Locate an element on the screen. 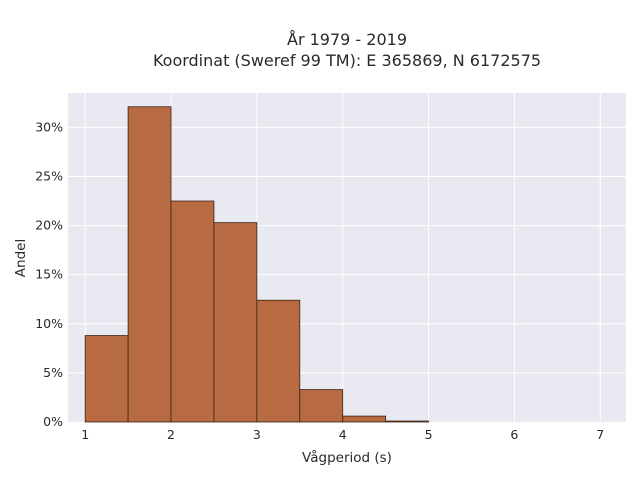  y-axis-ticks: 0% 5% 10% 15% 20% 25% 30% is located at coordinates (49, 274).